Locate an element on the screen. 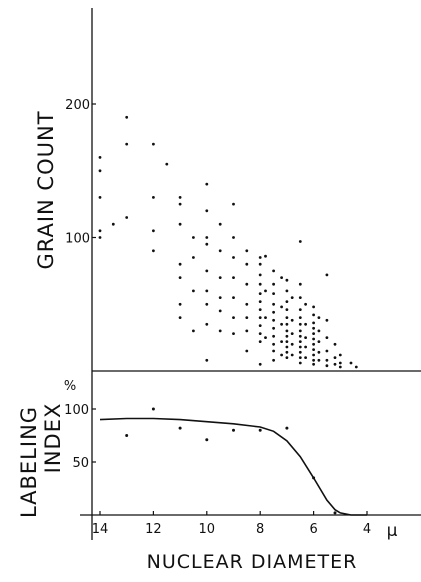 This screenshot has width=421, height=582. bottom-y-tick-label: 100 is located at coordinates (76, 410).